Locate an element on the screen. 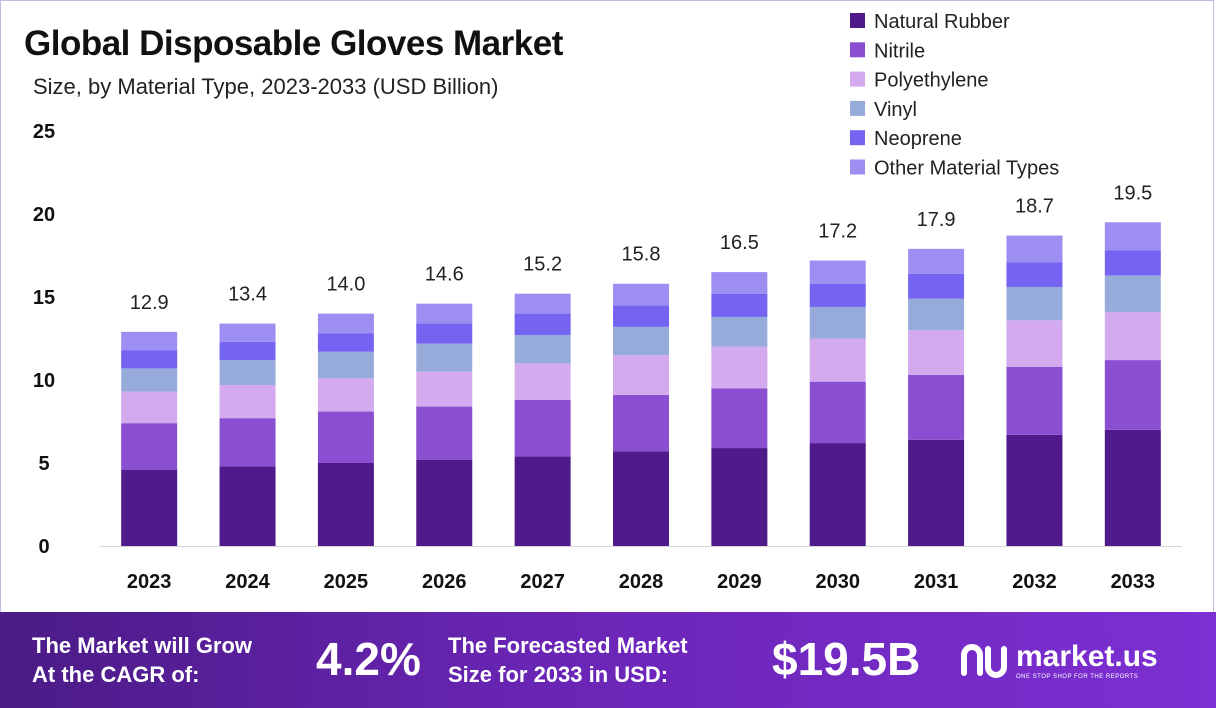 Image resolution: width=1216 pixels, height=708 pixels. forecast-label-line1: The Forecasted Market is located at coordinates (568, 645).